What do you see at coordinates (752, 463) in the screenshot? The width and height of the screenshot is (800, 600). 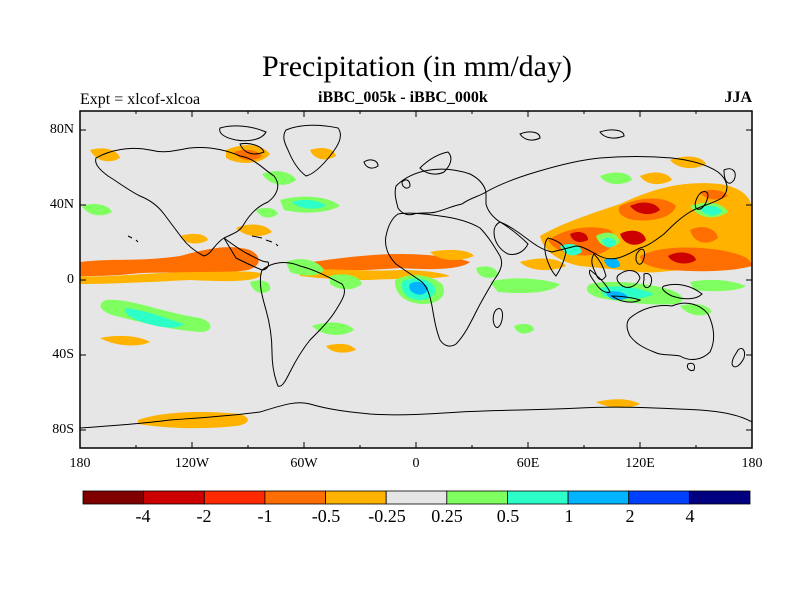 I see `lon-label-180e: 180` at bounding box center [752, 463].